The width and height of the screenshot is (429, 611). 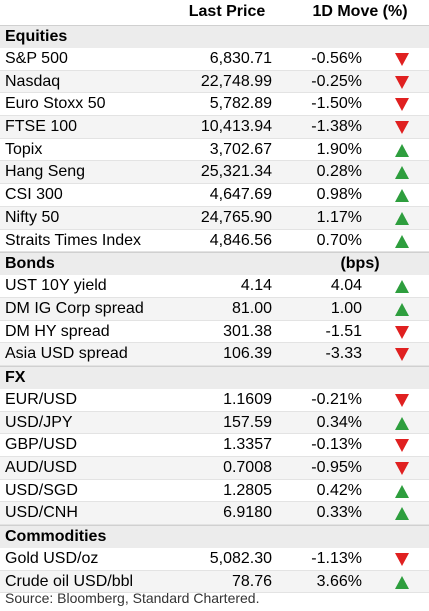 What do you see at coordinates (52, 559) in the screenshot?
I see `instrument-name: Gold USD/oz` at bounding box center [52, 559].